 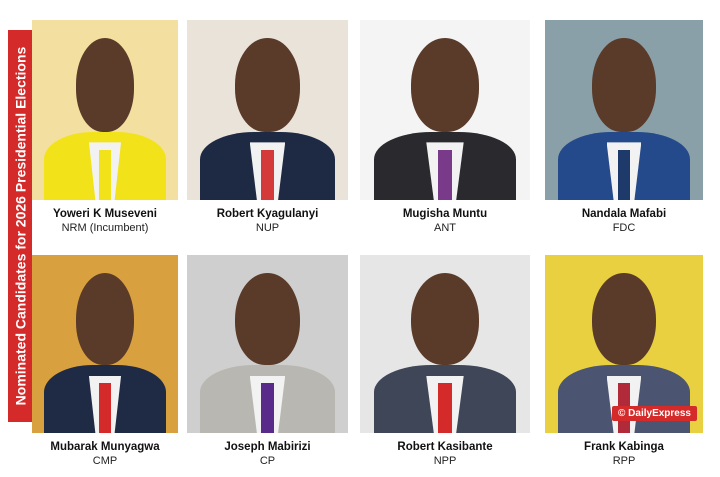 What do you see at coordinates (445, 228) in the screenshot?
I see `candidate-party: ANT` at bounding box center [445, 228].